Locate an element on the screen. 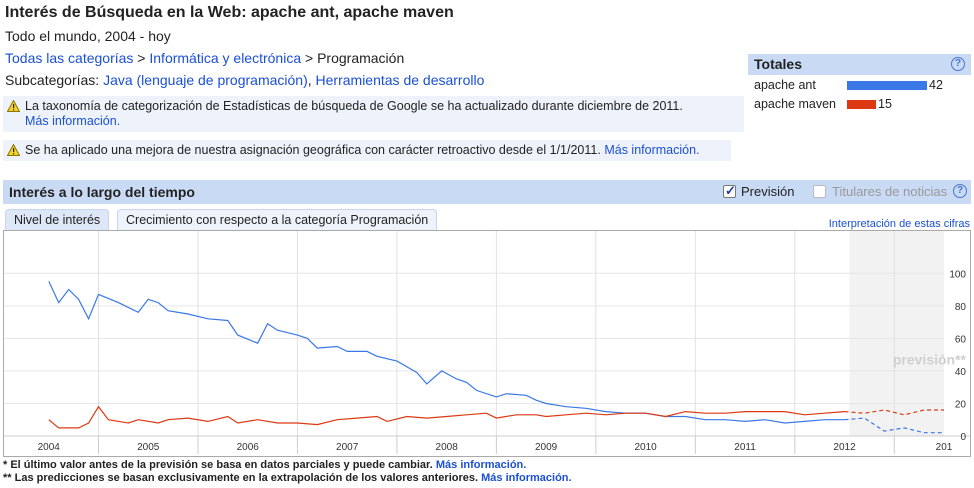 This screenshot has width=974, height=488. y-tick-label: 0 is located at coordinates (963, 437).